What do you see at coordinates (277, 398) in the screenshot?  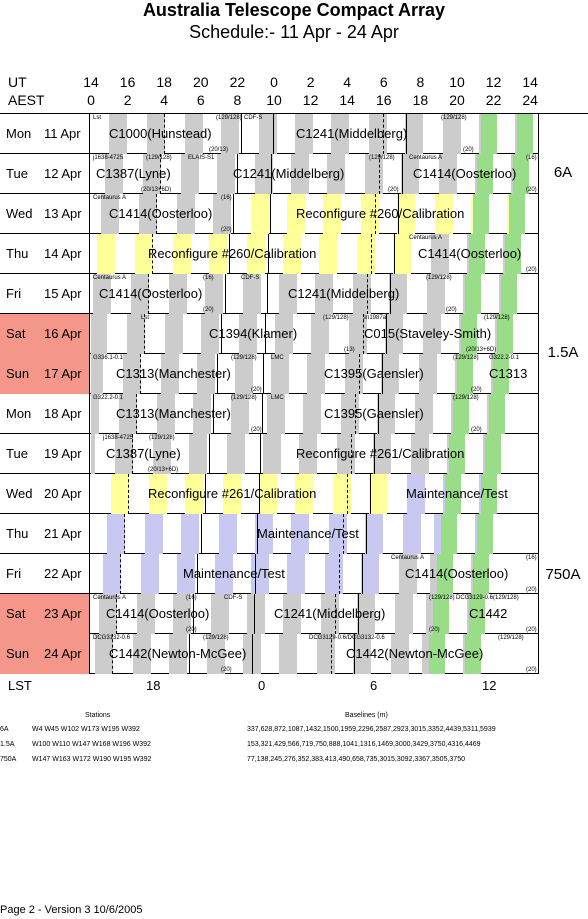 I see `source-note: LMC` at bounding box center [277, 398].